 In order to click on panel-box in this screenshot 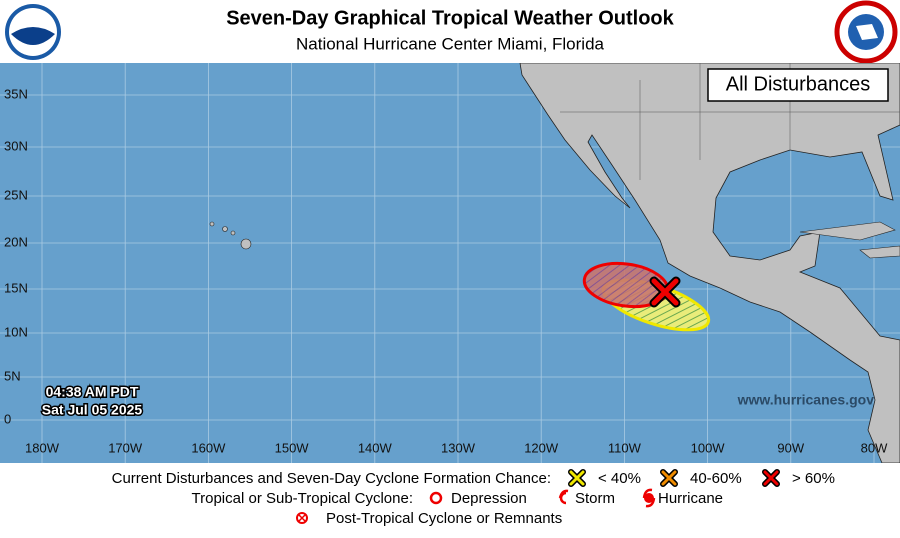, I will do `click(798, 85)`.